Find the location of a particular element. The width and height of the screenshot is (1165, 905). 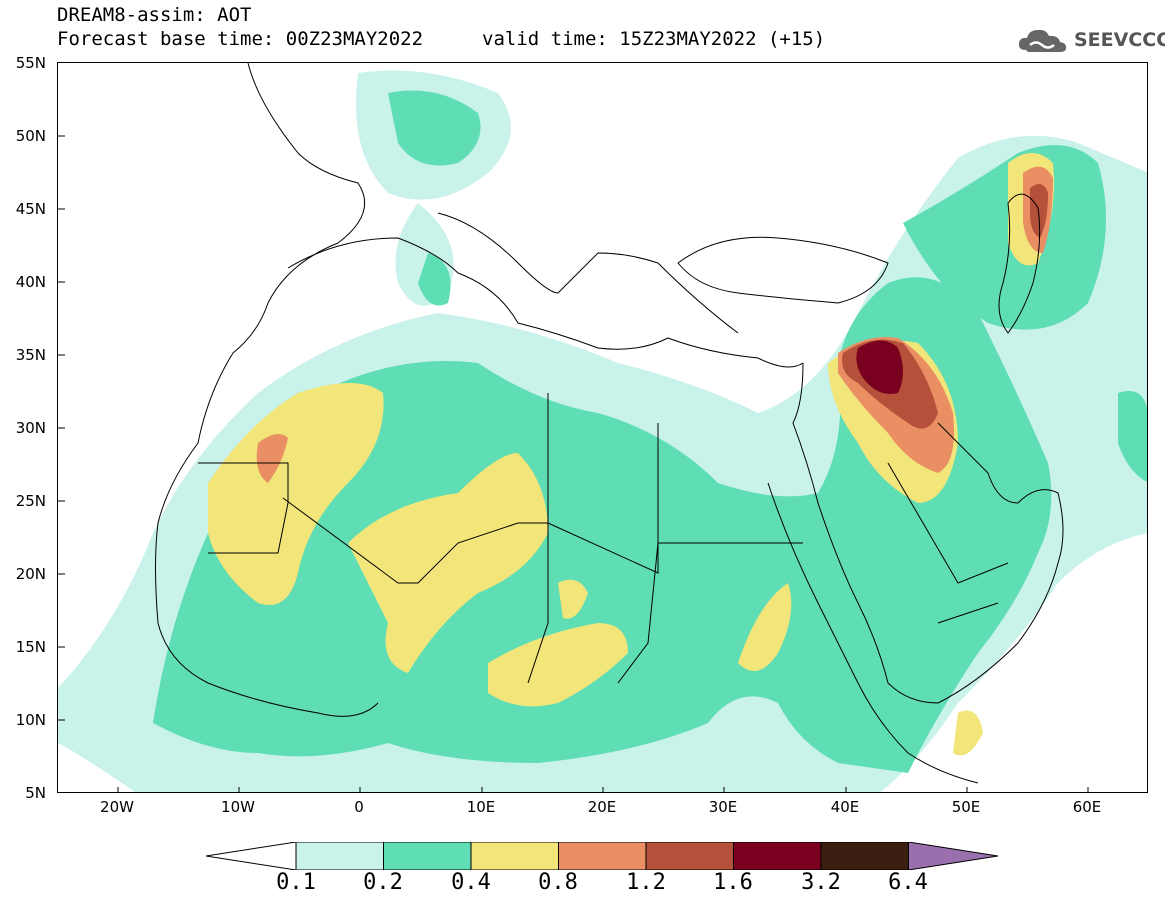

lon-label: 30E is located at coordinates (723, 807).